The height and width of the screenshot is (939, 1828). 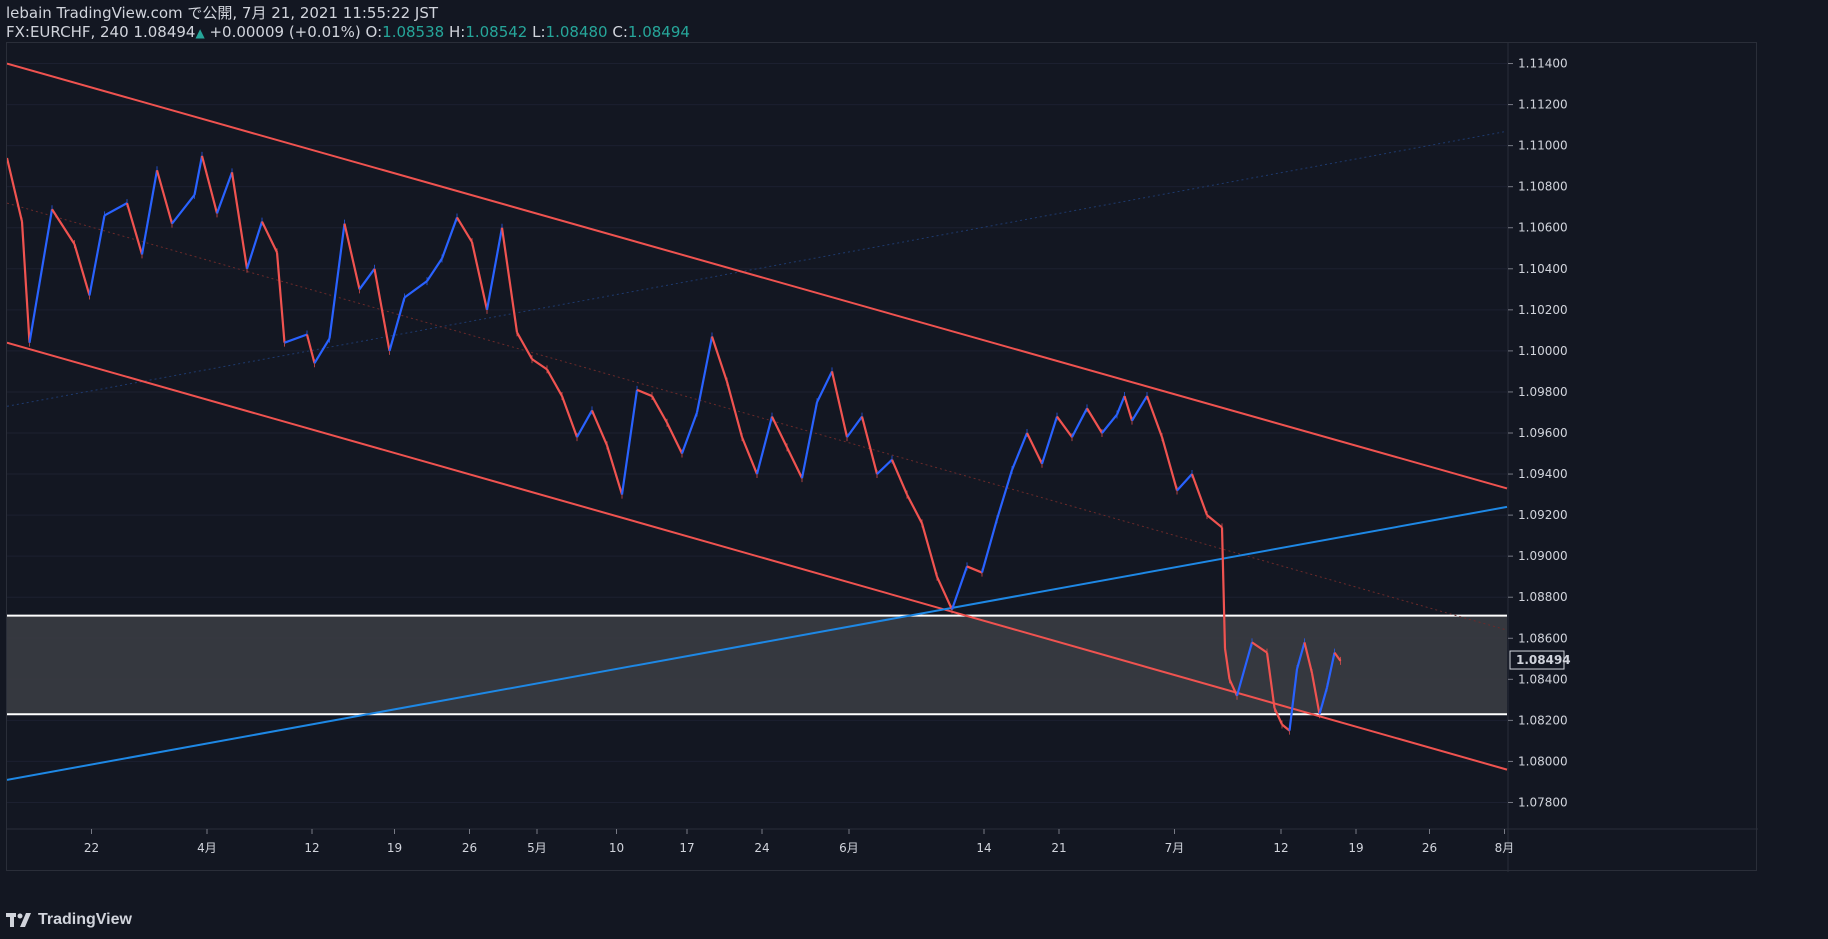 I want to click on tradingview-brand: TradingView, so click(x=85, y=919).